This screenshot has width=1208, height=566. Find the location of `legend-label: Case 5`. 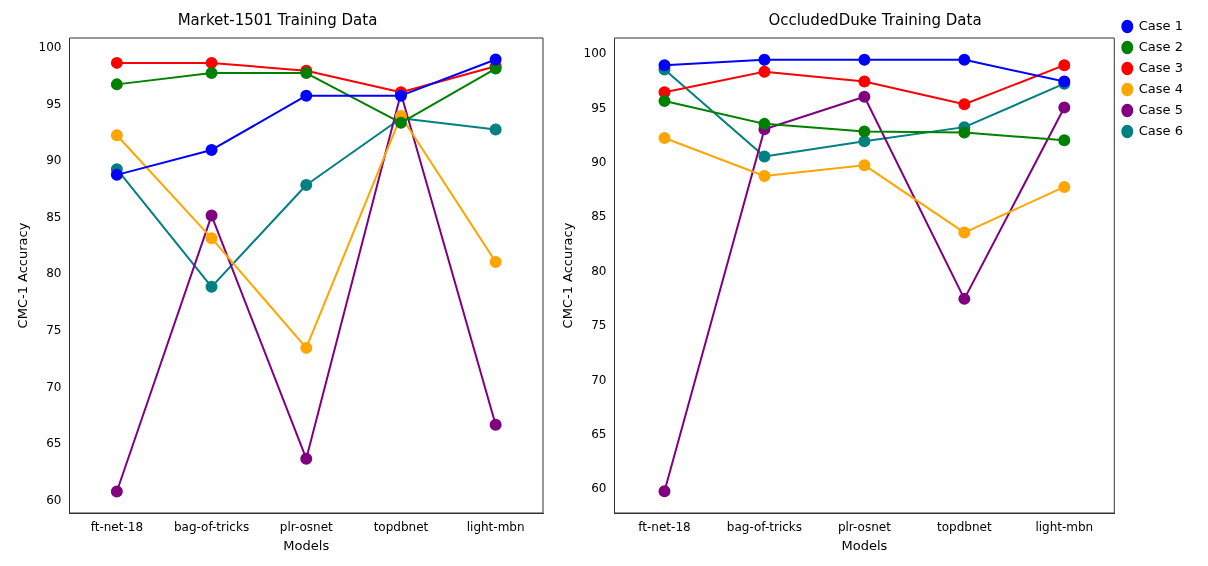

legend-label: Case 5 is located at coordinates (1160, 109).